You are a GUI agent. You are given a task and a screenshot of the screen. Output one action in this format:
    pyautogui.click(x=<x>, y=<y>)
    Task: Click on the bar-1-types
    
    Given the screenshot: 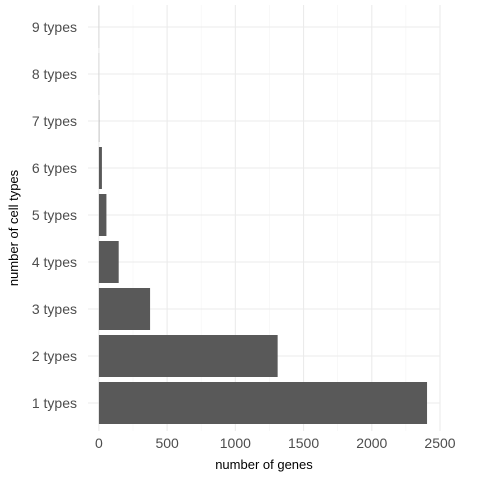 What is the action you would take?
    pyautogui.click(x=263, y=403)
    